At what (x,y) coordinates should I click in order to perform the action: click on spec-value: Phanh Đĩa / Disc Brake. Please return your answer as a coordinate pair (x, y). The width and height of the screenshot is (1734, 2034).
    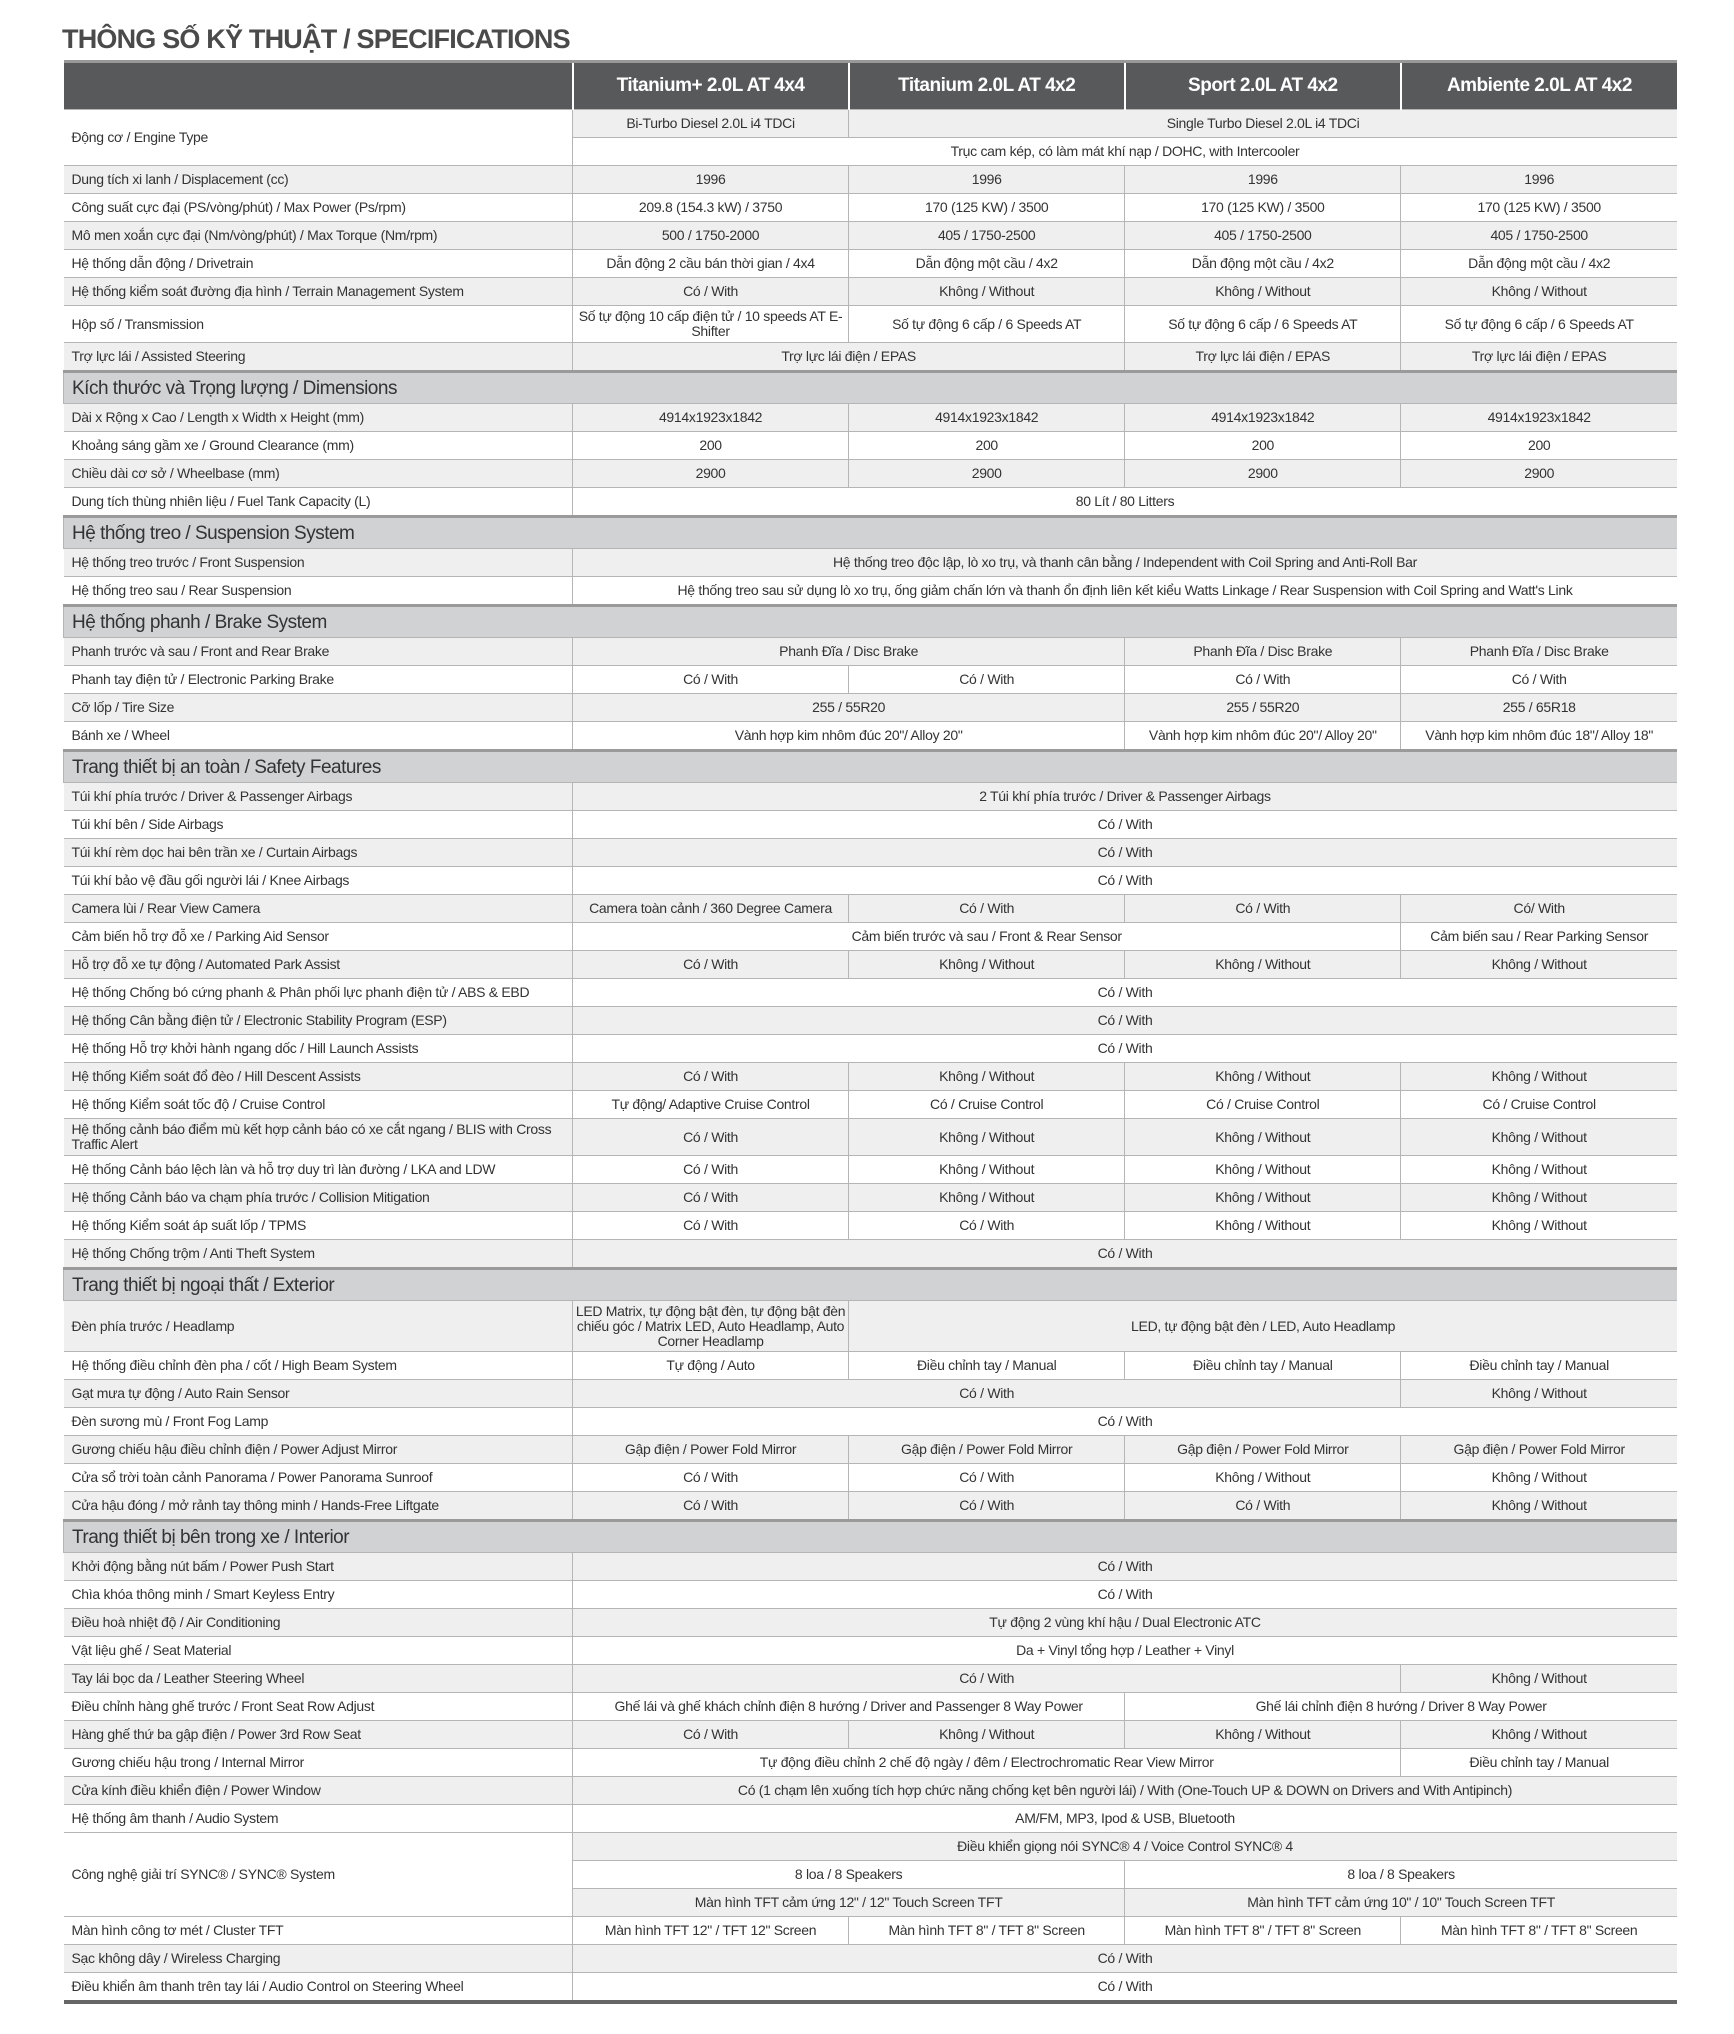
    Looking at the image, I should click on (1538, 651).